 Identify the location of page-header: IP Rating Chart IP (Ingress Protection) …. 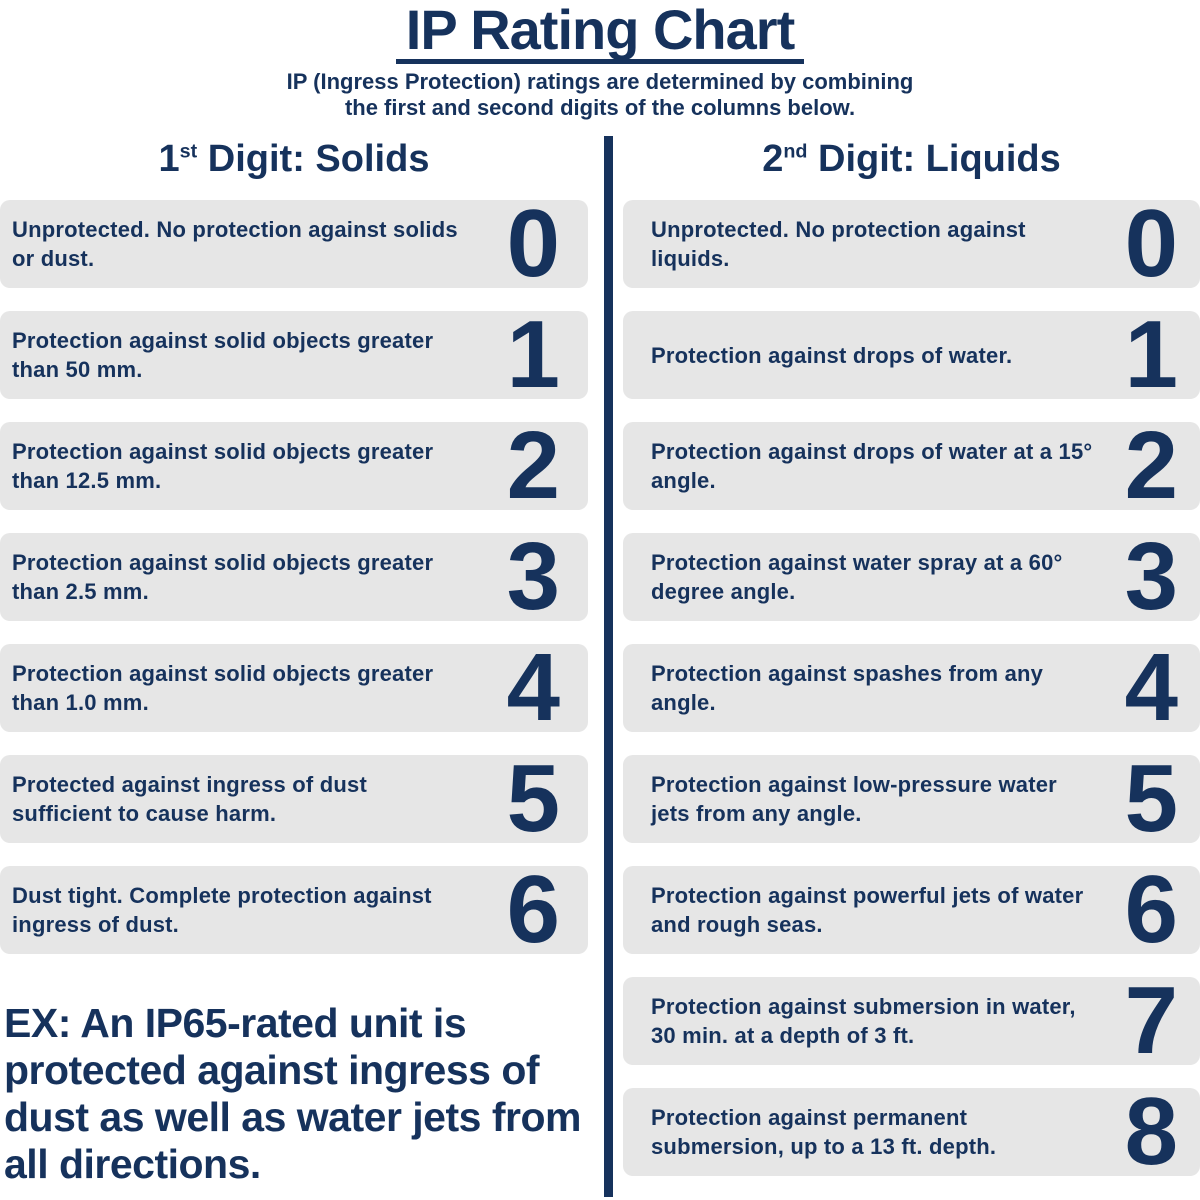
(600, 60).